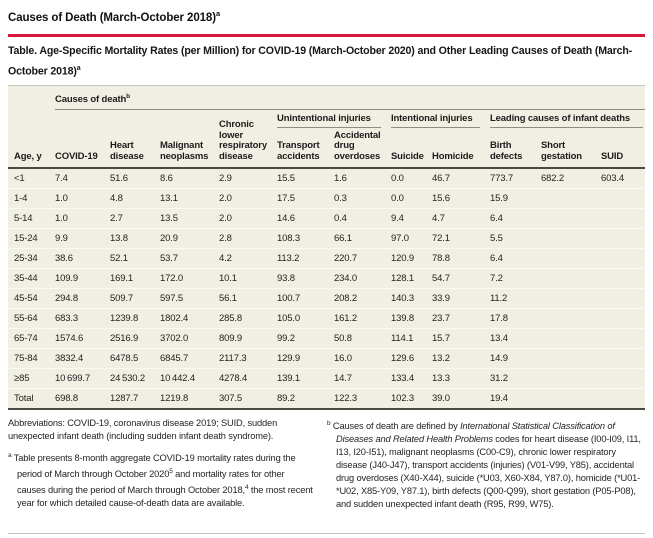 This screenshot has width=653, height=538. Describe the element at coordinates (515, 338) in the screenshot. I see `value-cell: 13.4` at that location.